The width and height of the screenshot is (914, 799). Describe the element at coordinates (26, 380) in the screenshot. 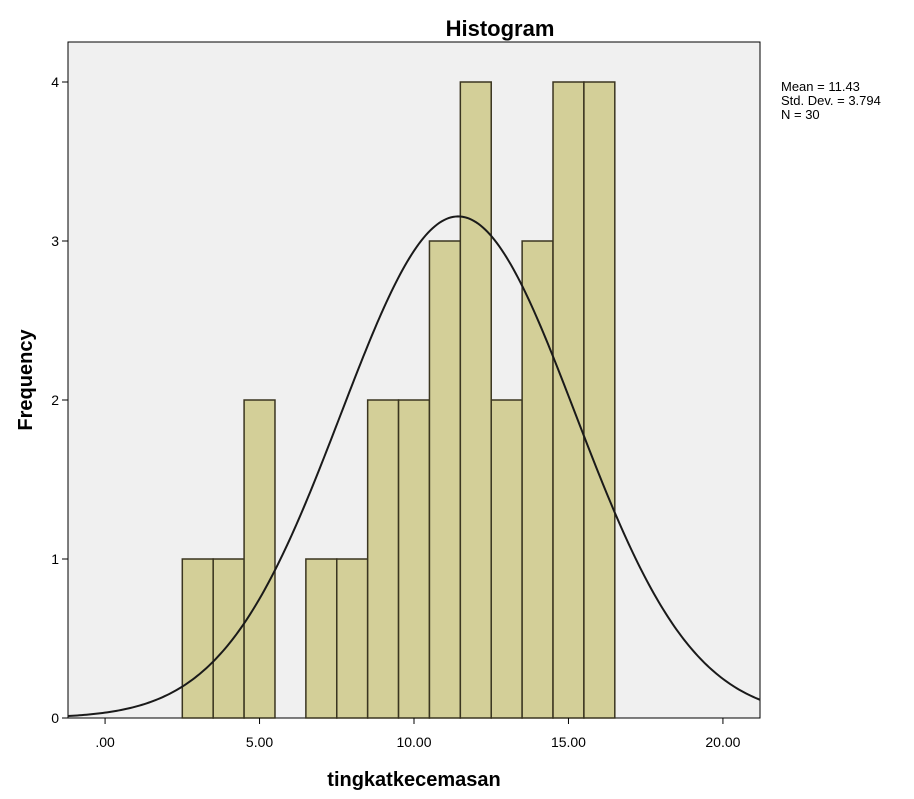

I see `y-axis-label: Frequency` at that location.